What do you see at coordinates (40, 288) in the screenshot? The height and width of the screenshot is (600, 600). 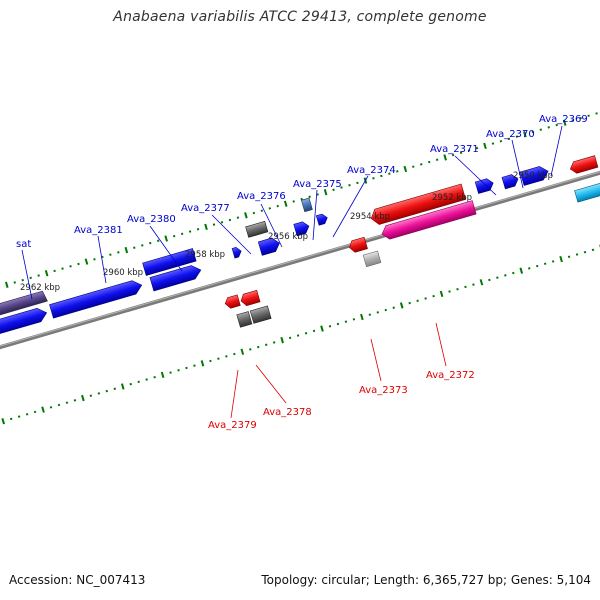 I see `scale-label-2962: 2962 kbp` at bounding box center [40, 288].